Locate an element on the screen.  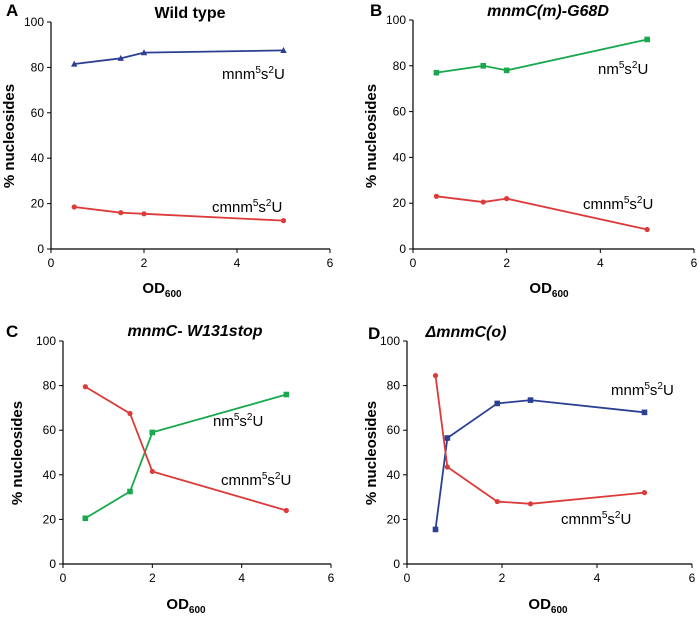
panel-letter: A is located at coordinates (12, 10).